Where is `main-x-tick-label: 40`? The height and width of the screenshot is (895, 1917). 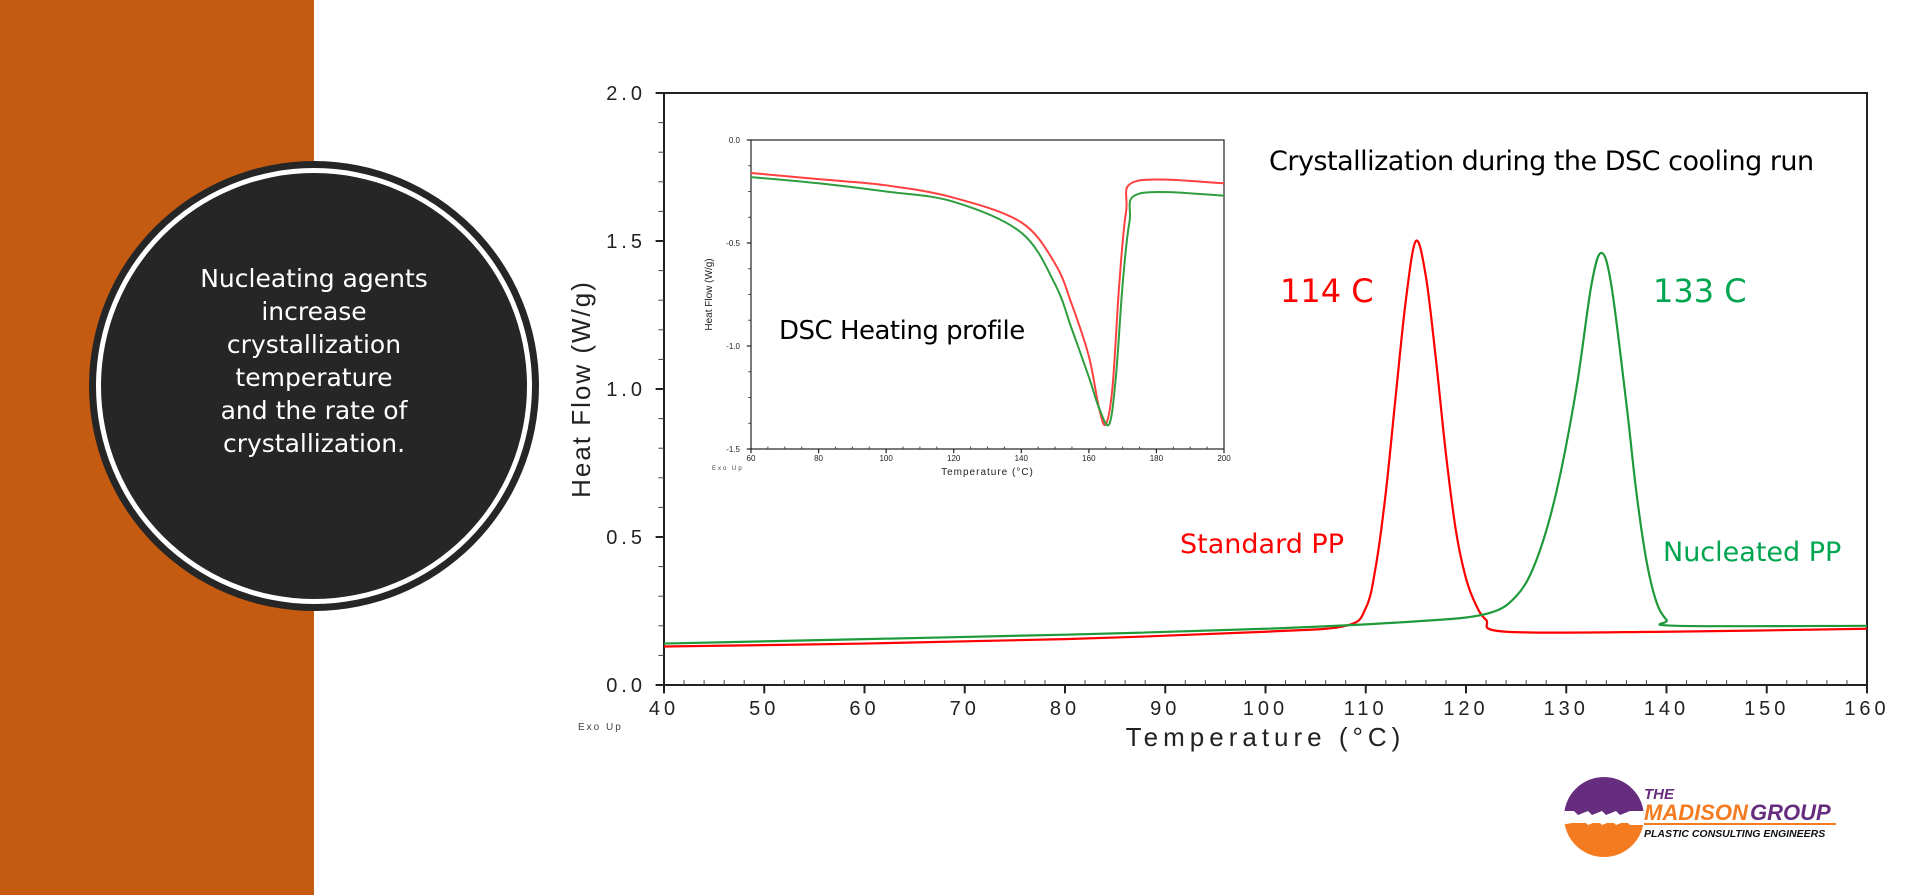
main-x-tick-label: 40 is located at coordinates (664, 709).